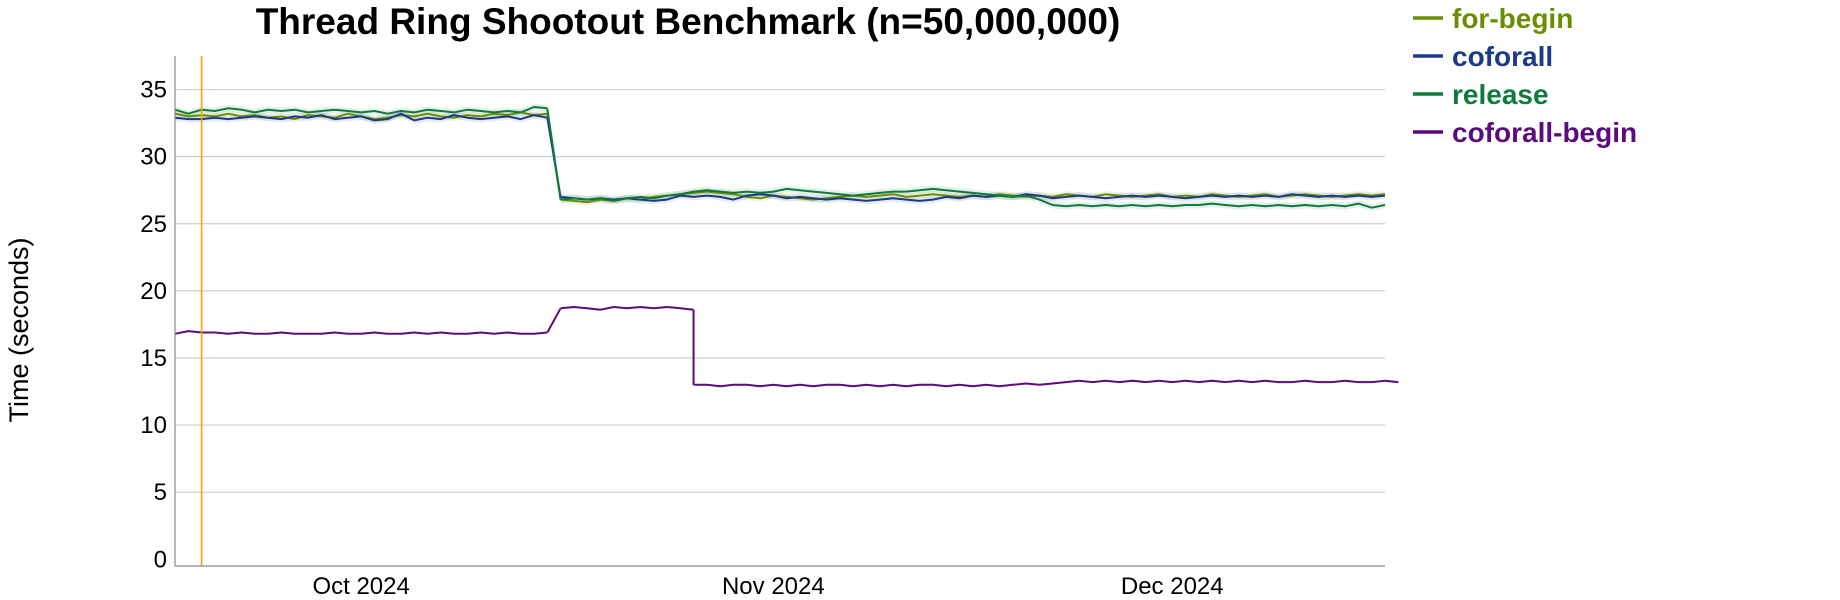  Describe the element at coordinates (1544, 132) in the screenshot. I see `legend-label-coforall-begin: coforall-begin` at that location.